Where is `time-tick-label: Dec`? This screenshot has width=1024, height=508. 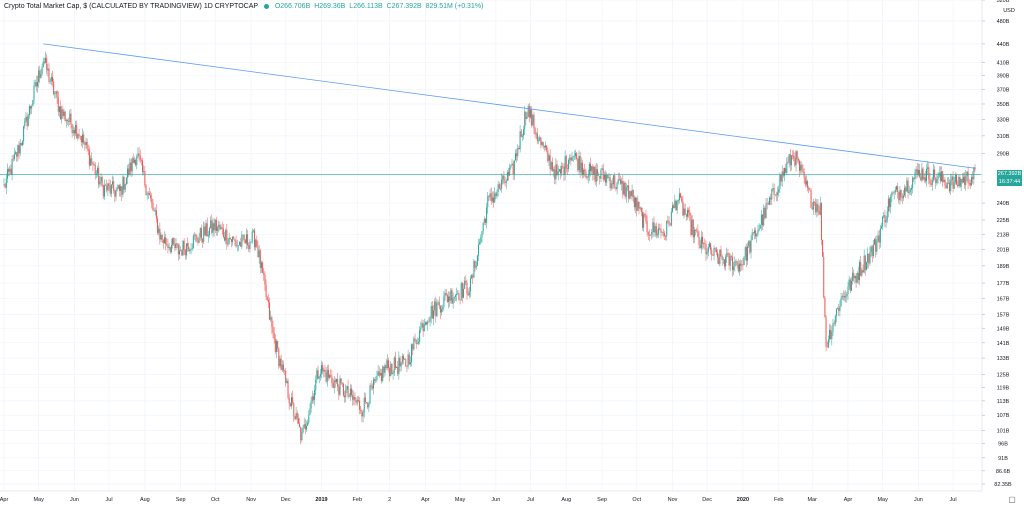
time-tick-label: Dec is located at coordinates (707, 500).